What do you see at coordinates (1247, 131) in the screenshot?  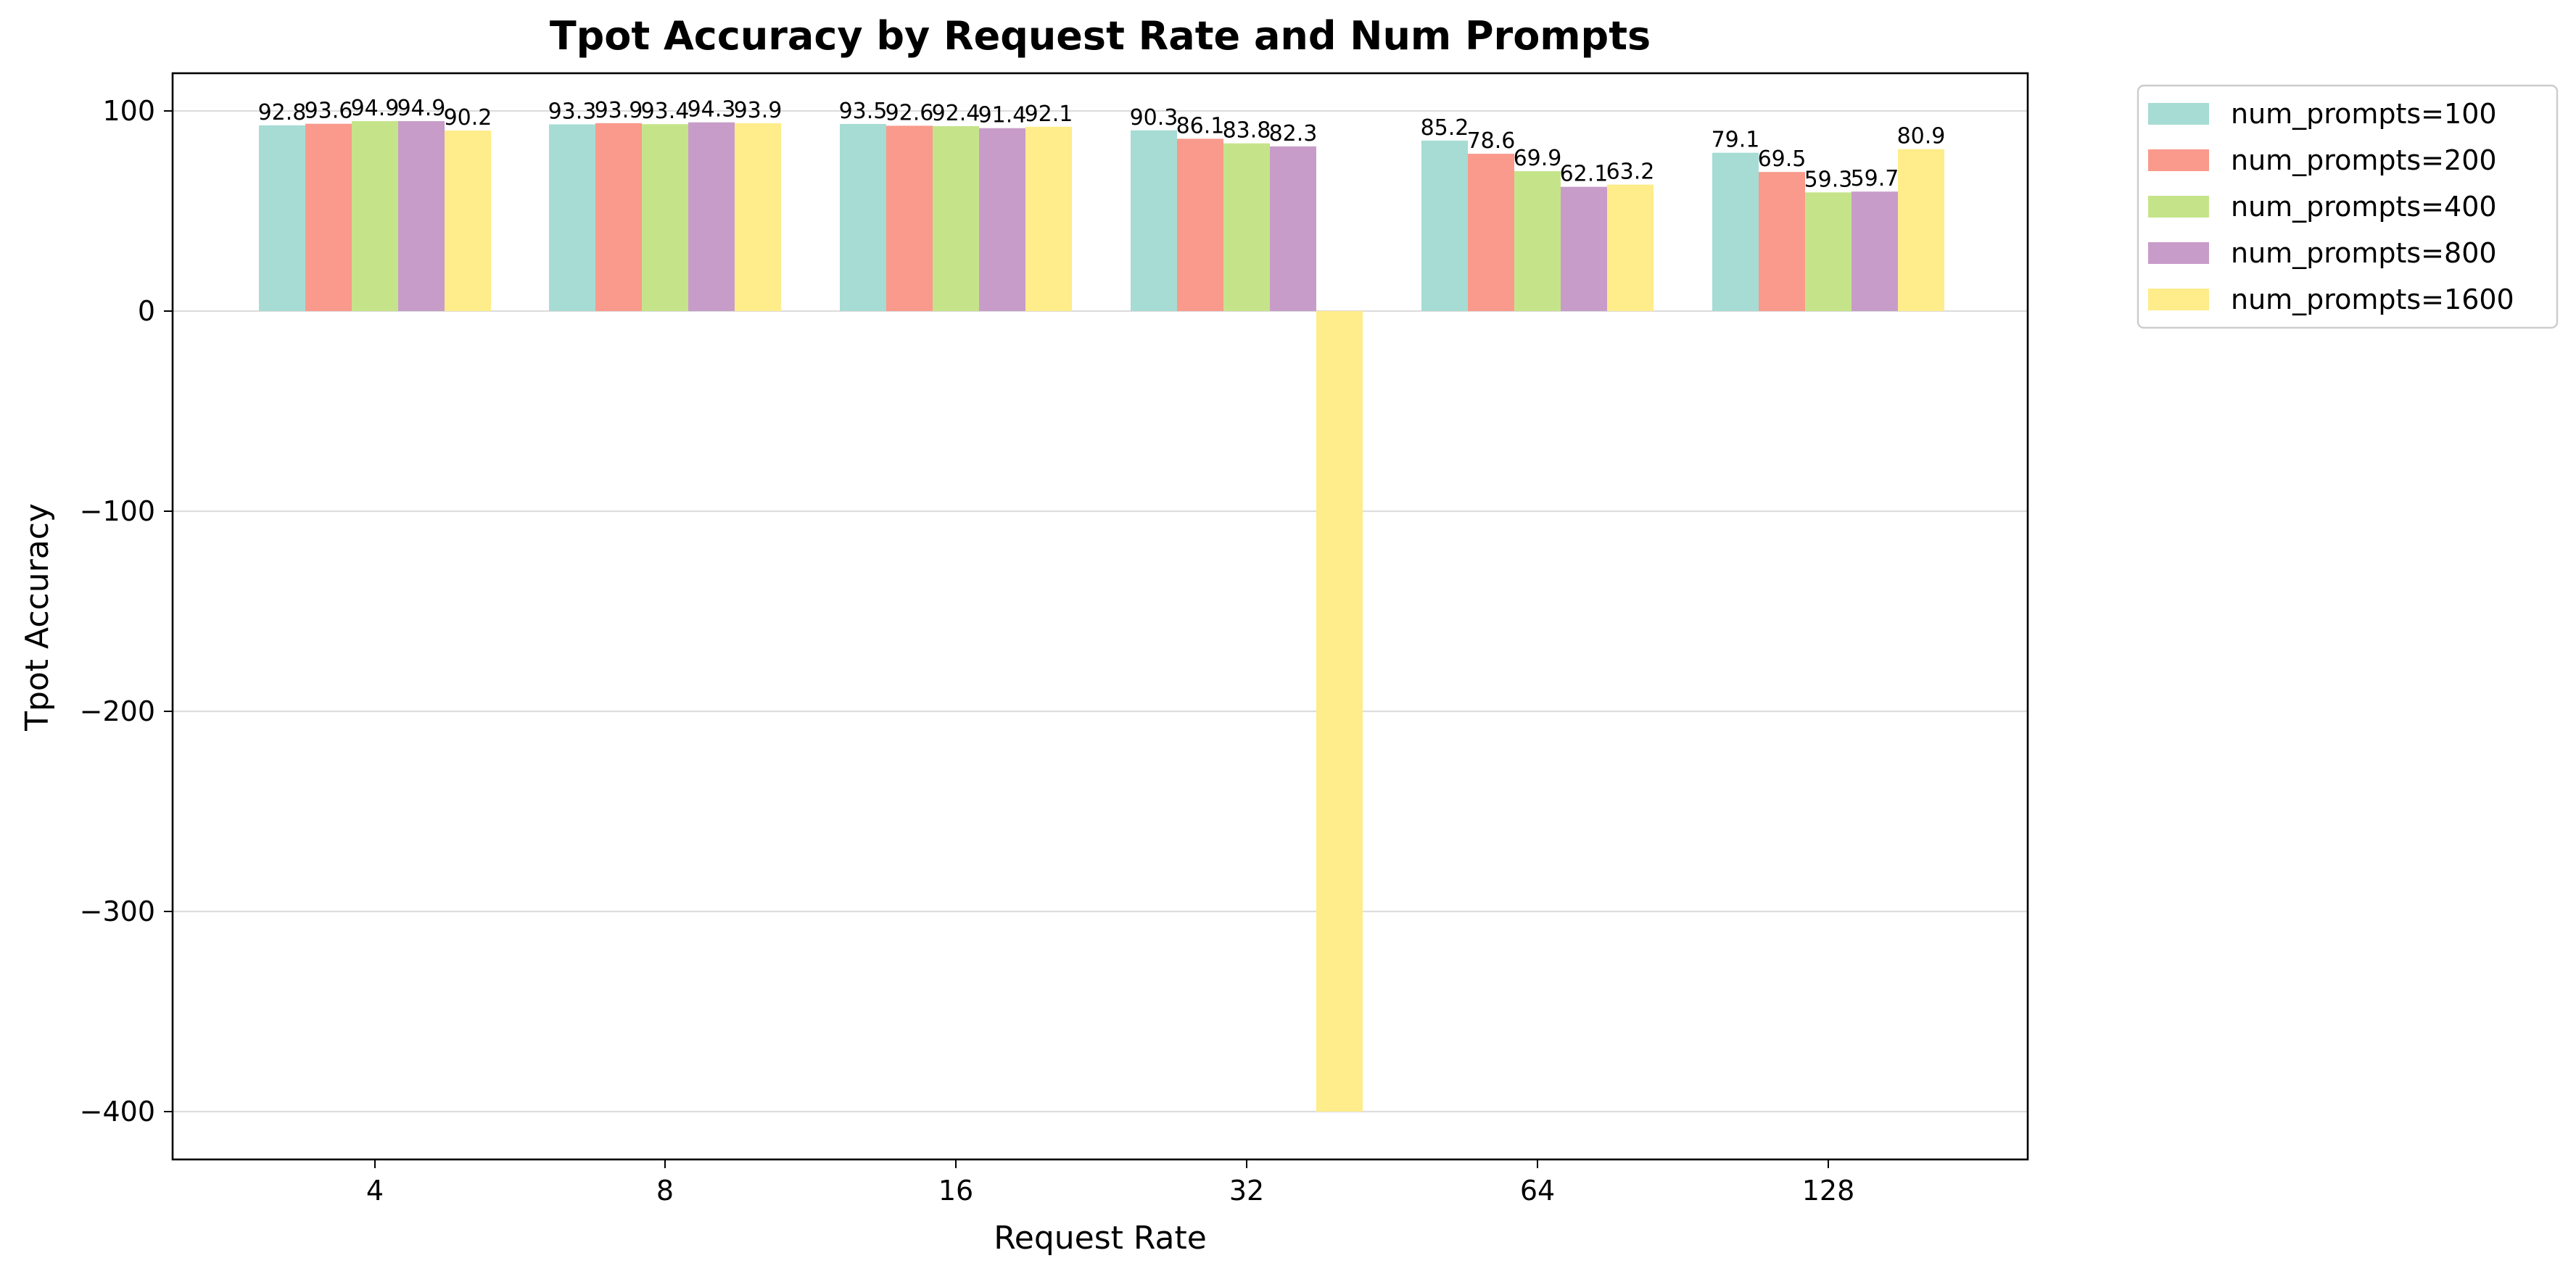 I see `bar-value-label: 83.8` at bounding box center [1247, 131].